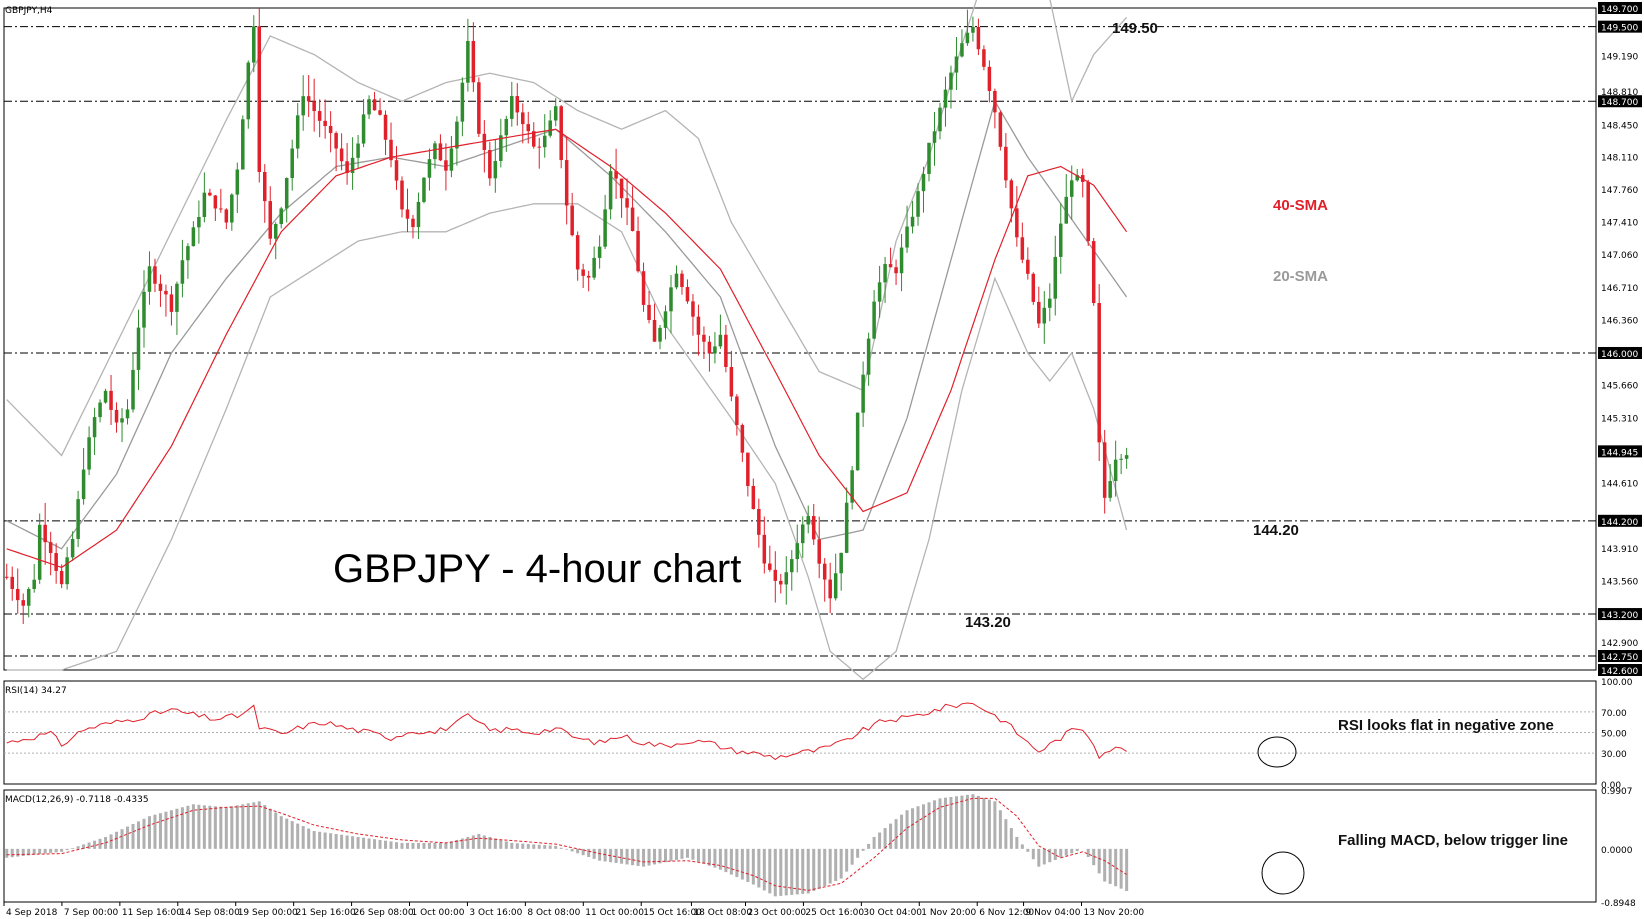  What do you see at coordinates (384, 913) in the screenshot?
I see `x-tick-label-6: 26 Sep 08:00` at bounding box center [384, 913].